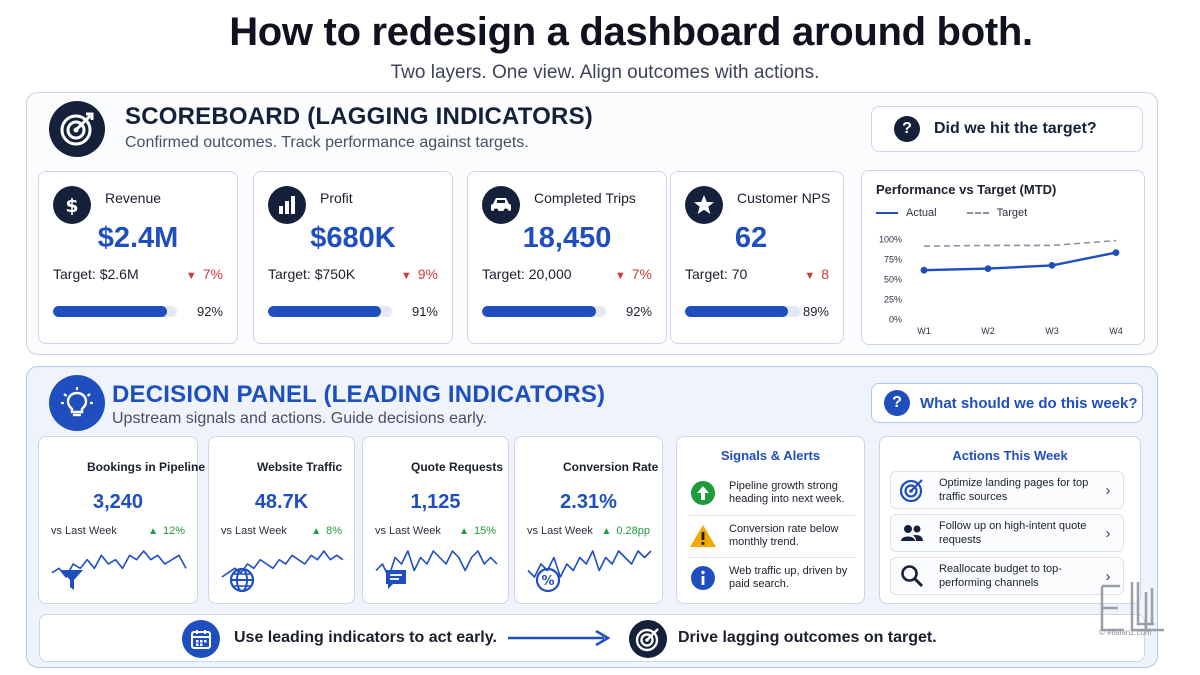  What do you see at coordinates (353, 257) in the screenshot?
I see `kpi-card-profit: Profit $680K Target: $750K ▼ 9% 91%` at bounding box center [353, 257].